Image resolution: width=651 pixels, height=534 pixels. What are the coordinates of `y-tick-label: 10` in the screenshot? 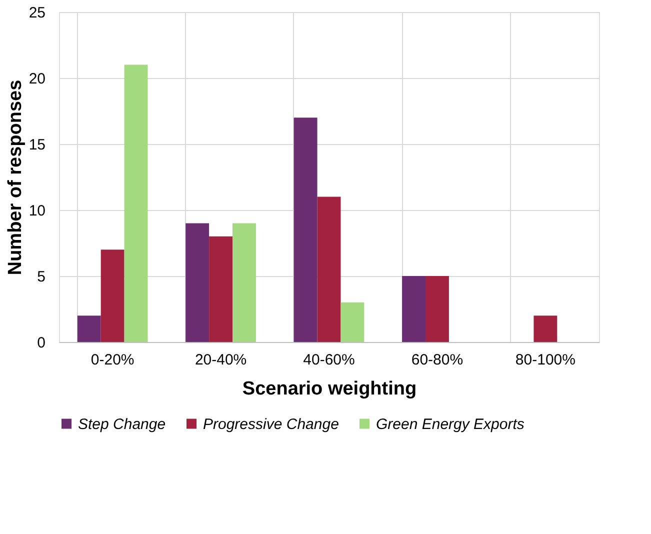 It's located at (37, 211).